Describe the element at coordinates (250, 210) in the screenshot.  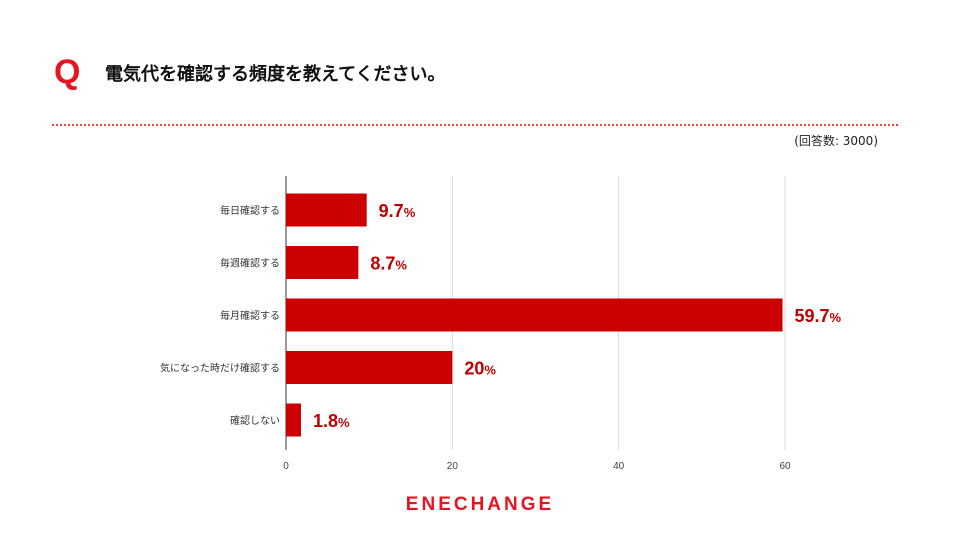
I see `category-label: 毎日確認する` at that location.